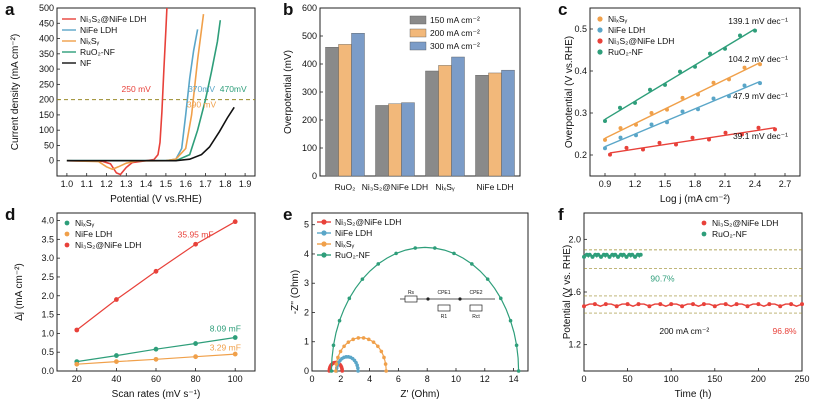  Describe the element at coordinates (196, 379) in the screenshot. I see `x-tick-label: 80` at that location.